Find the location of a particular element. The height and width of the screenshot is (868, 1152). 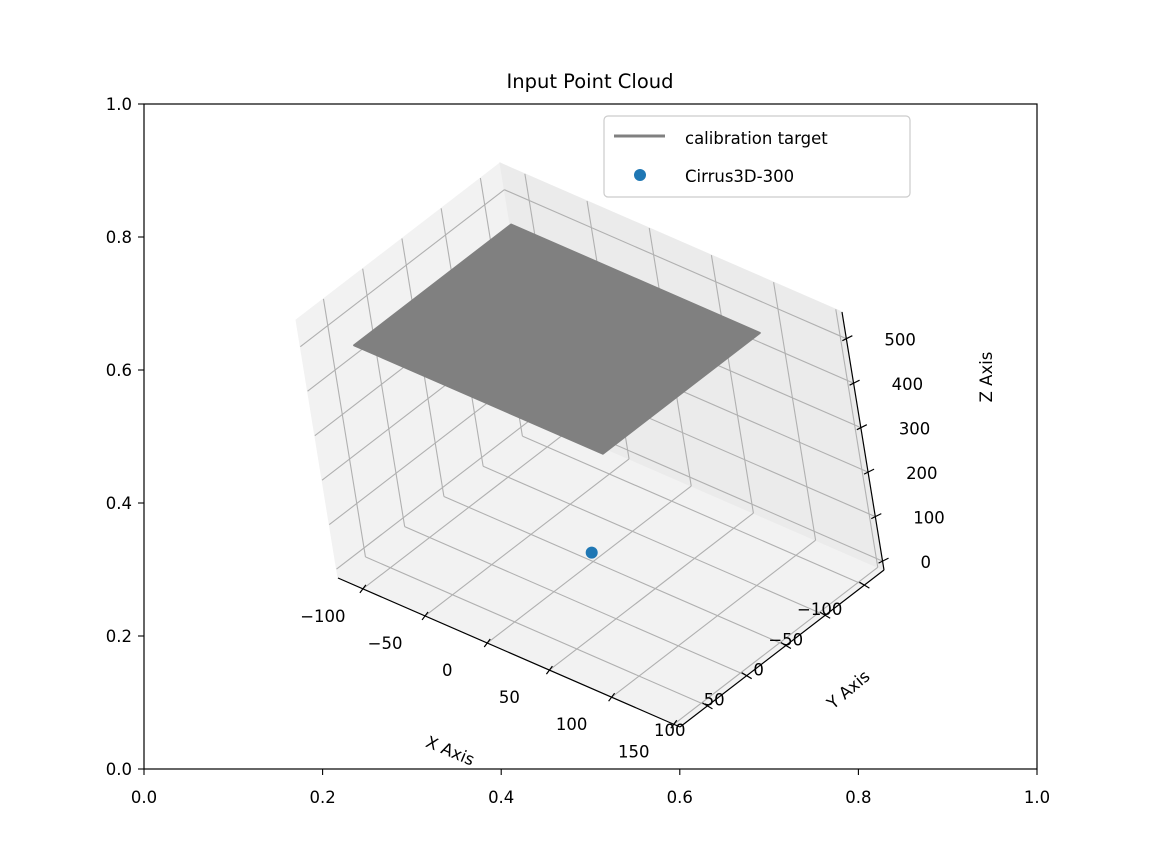

z-axis-line is located at coordinates (863, 441).